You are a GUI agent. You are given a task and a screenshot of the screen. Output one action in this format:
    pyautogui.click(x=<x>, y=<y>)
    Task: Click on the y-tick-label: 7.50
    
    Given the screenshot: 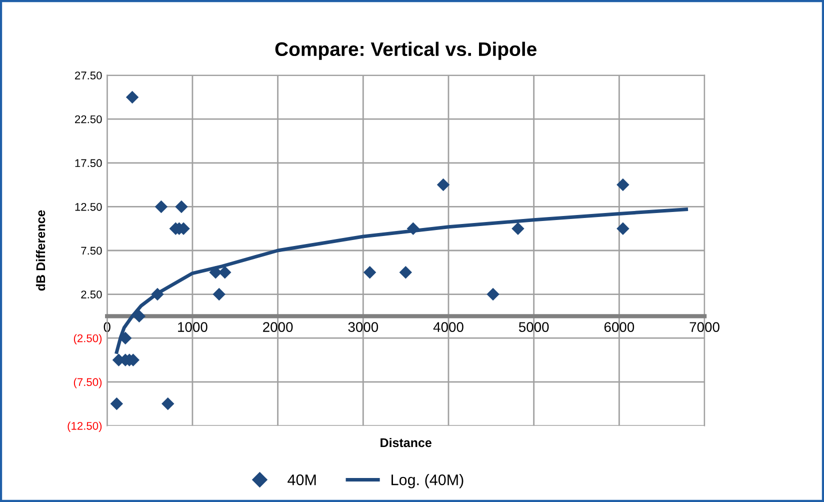 What is the action you would take?
    pyautogui.click(x=91, y=250)
    